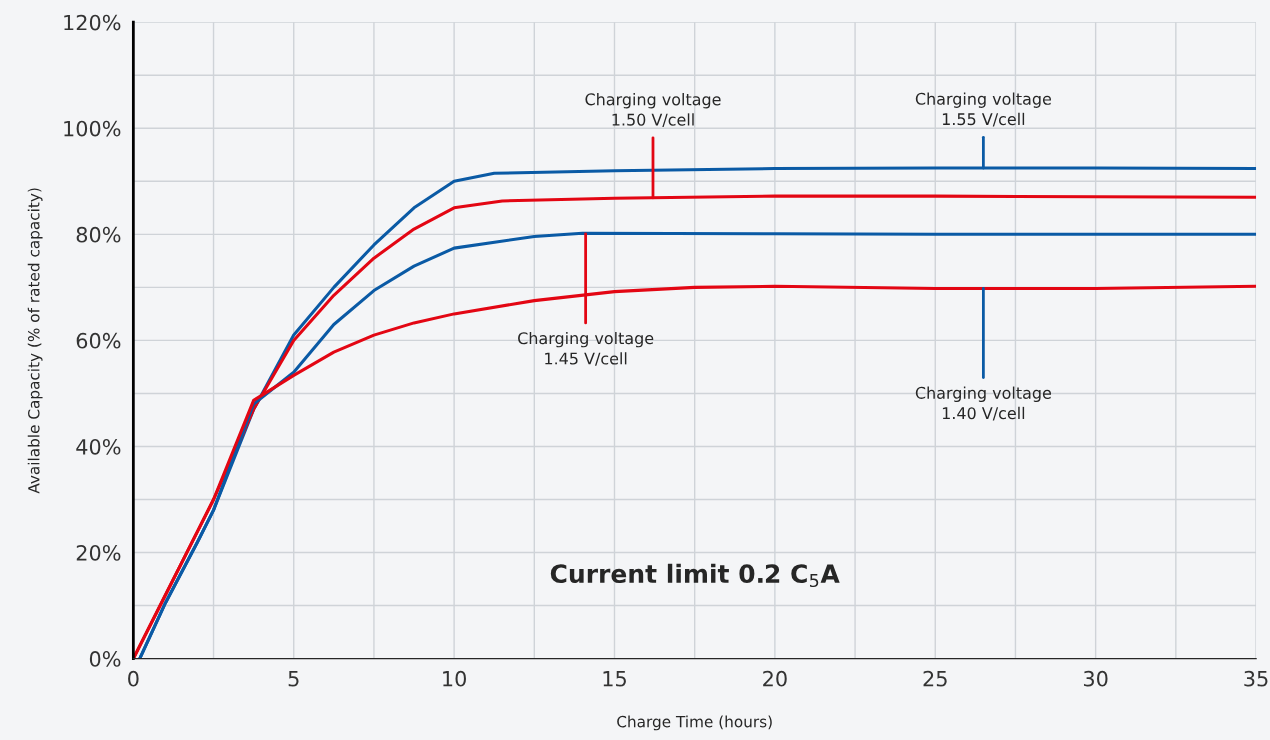 Image resolution: width=1270 pixels, height=740 pixels. I want to click on annotation: Charging voltage 1.40 V/cell, so click(983, 403).